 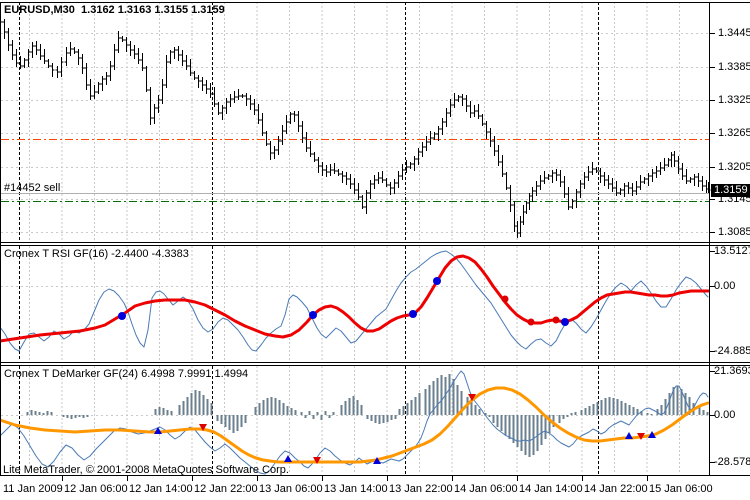 I want to click on order-label: #14452 sell, so click(x=32, y=188).